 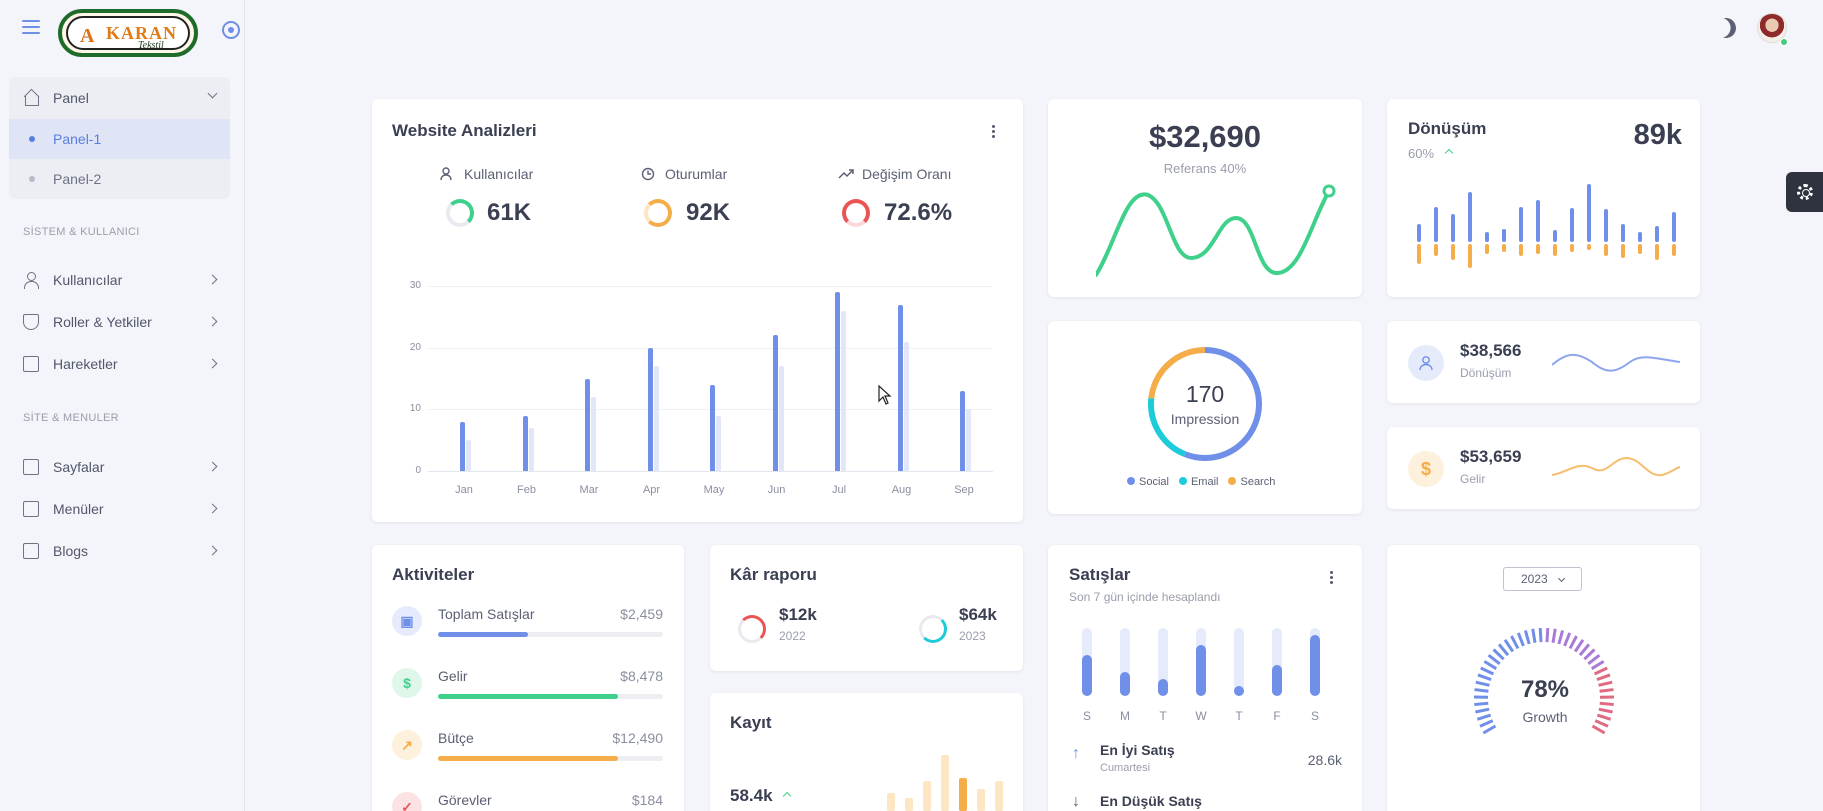 What do you see at coordinates (708, 212) in the screenshot?
I see `stat-value-sessions: 92K` at bounding box center [708, 212].